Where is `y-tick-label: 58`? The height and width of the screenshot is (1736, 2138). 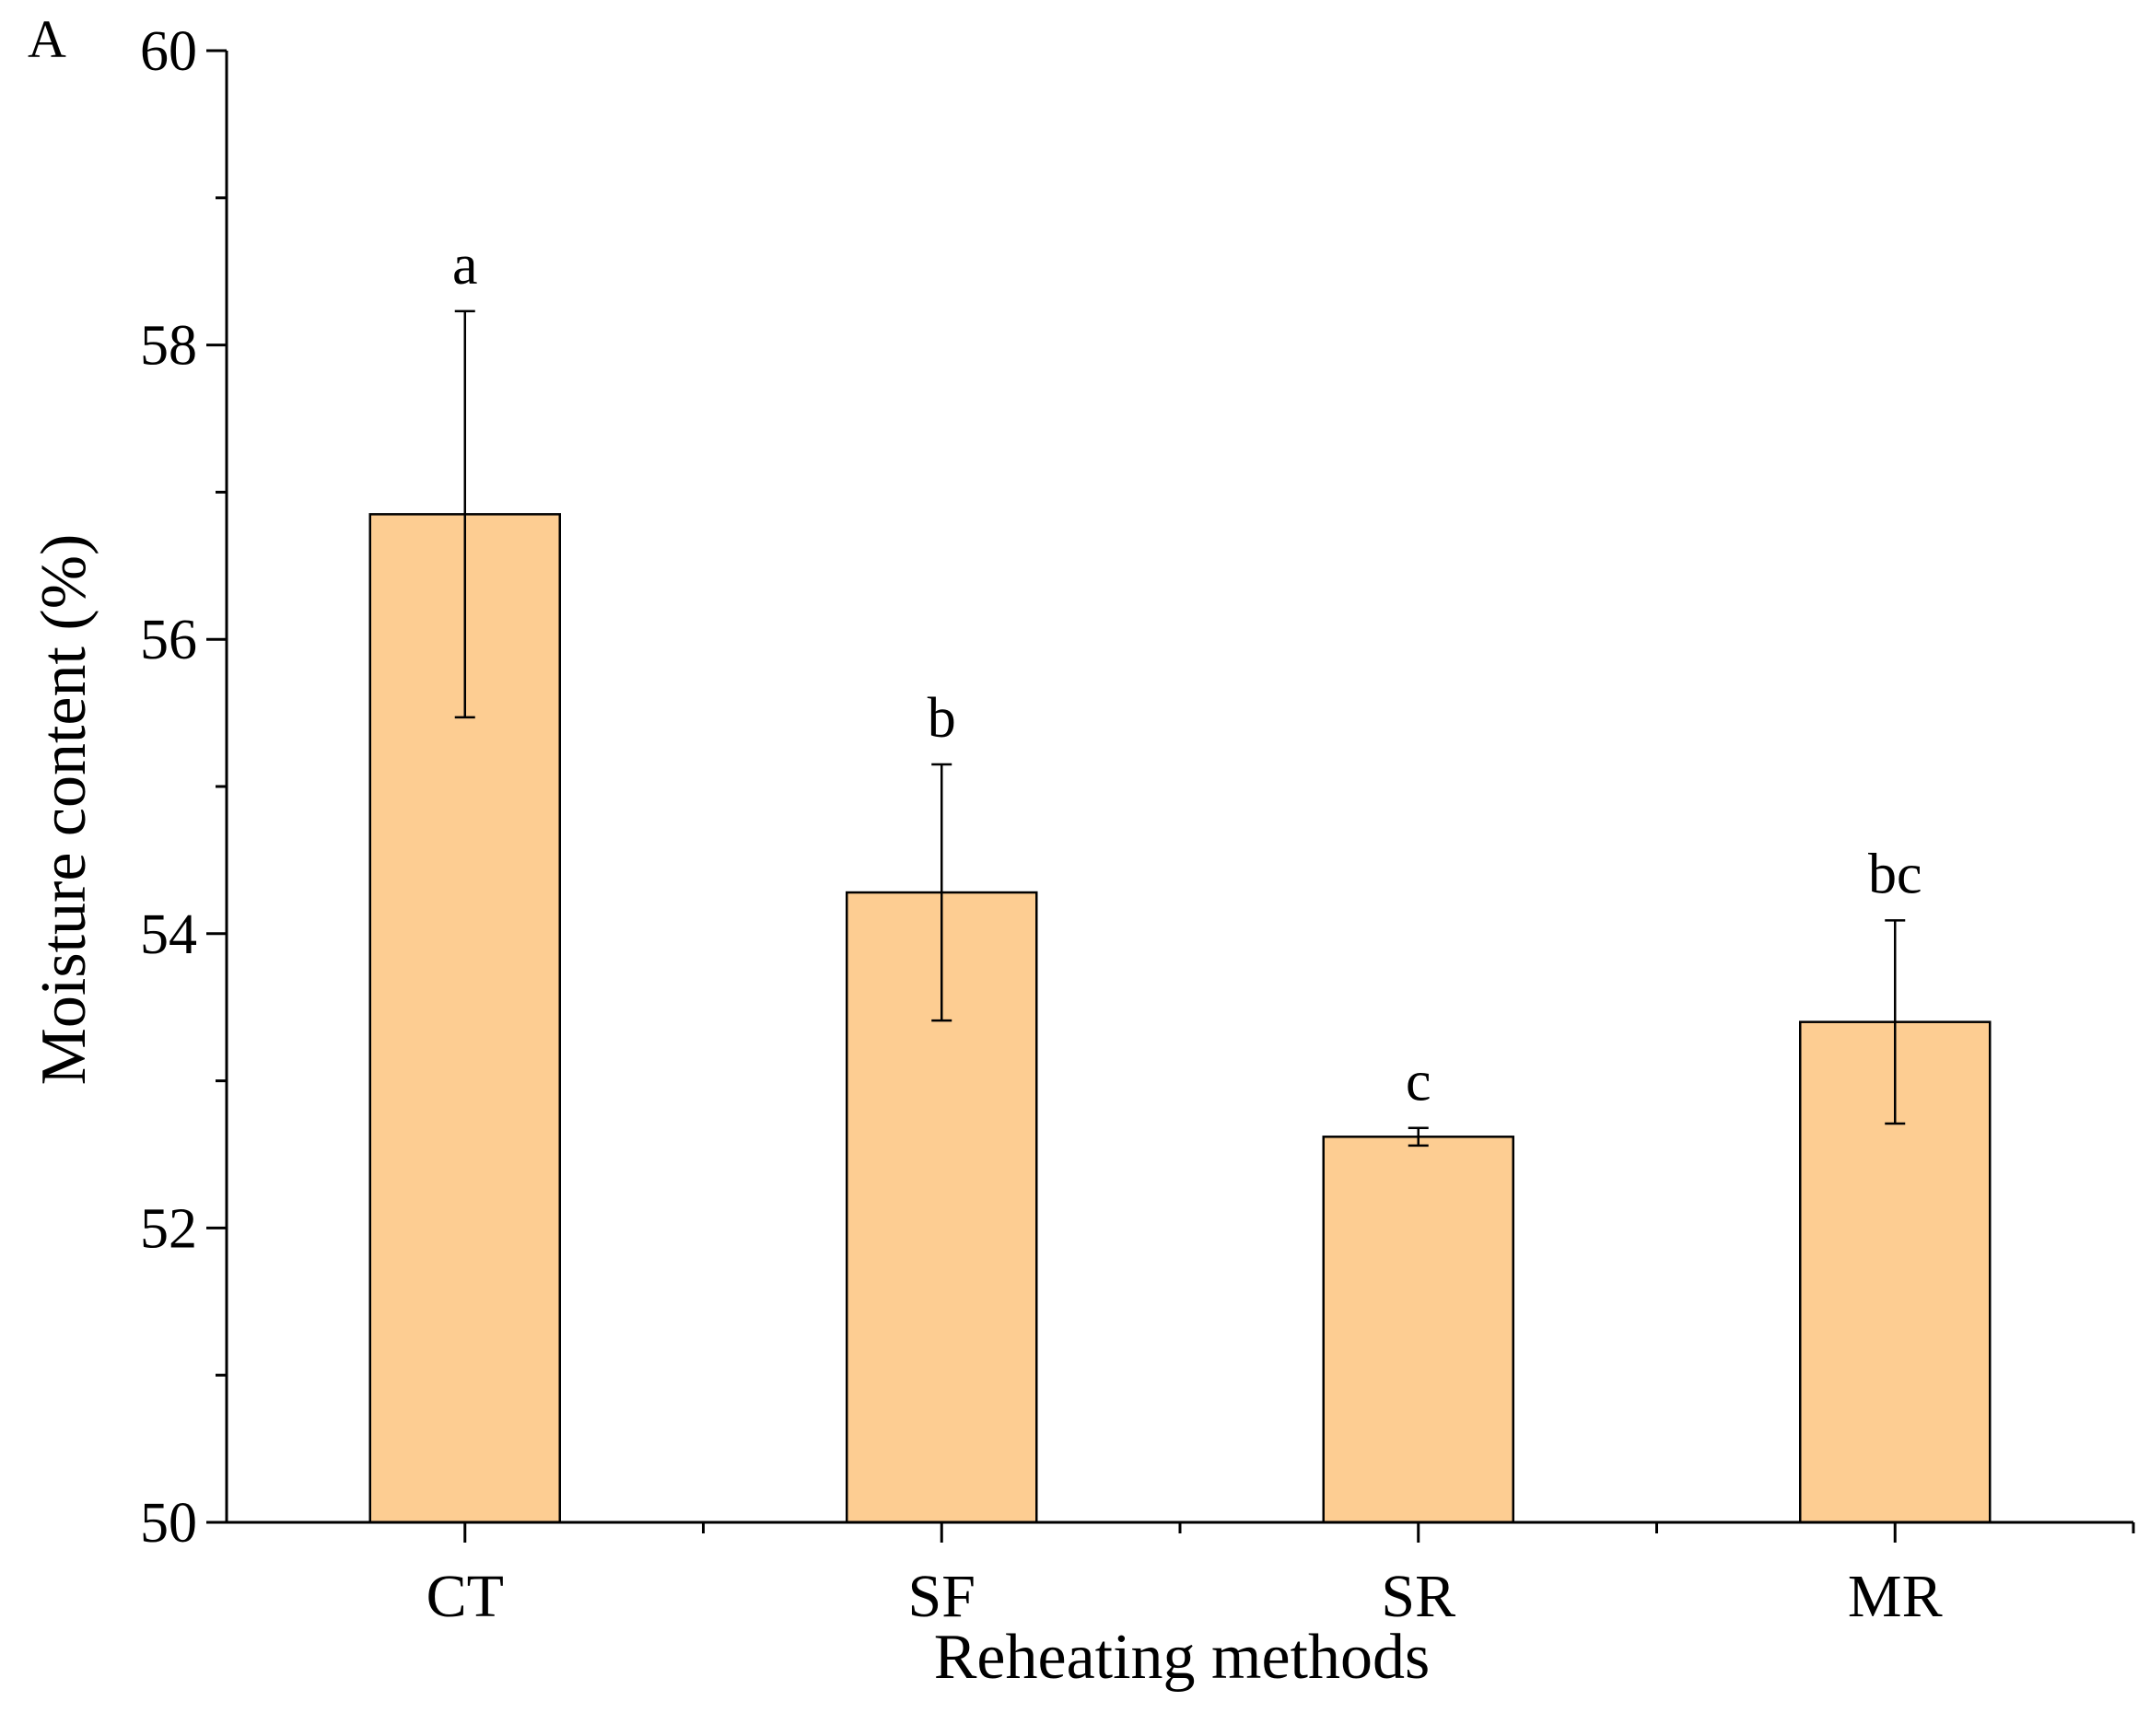 y-tick-label: 58 is located at coordinates (168, 346).